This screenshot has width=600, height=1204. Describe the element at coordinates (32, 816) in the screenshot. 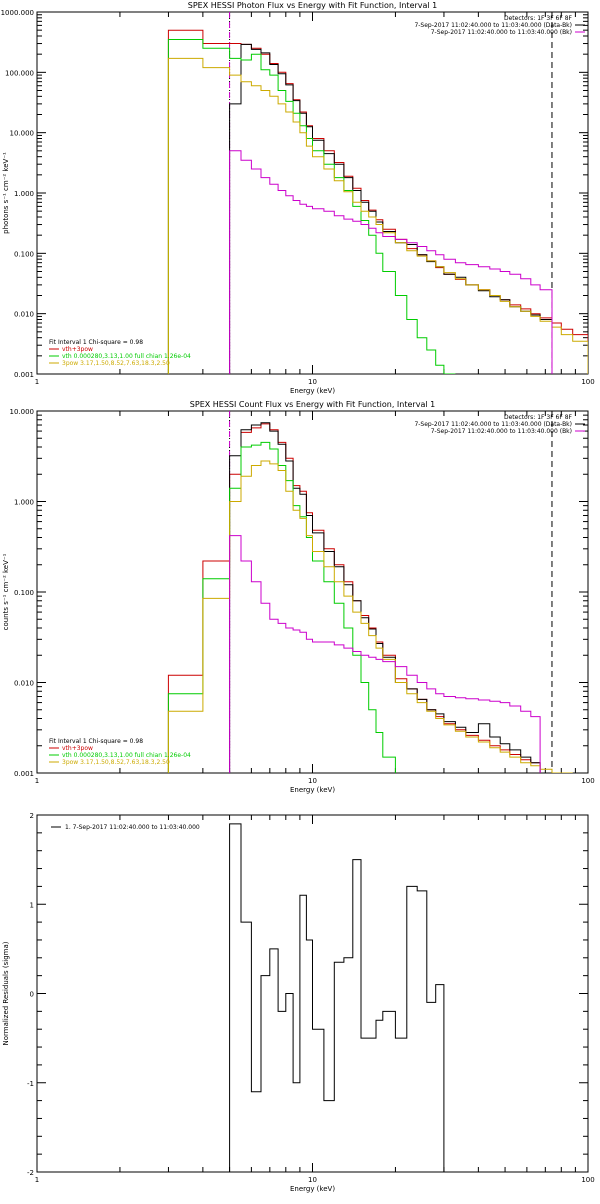

I see `y-tick-label: 2` at that location.